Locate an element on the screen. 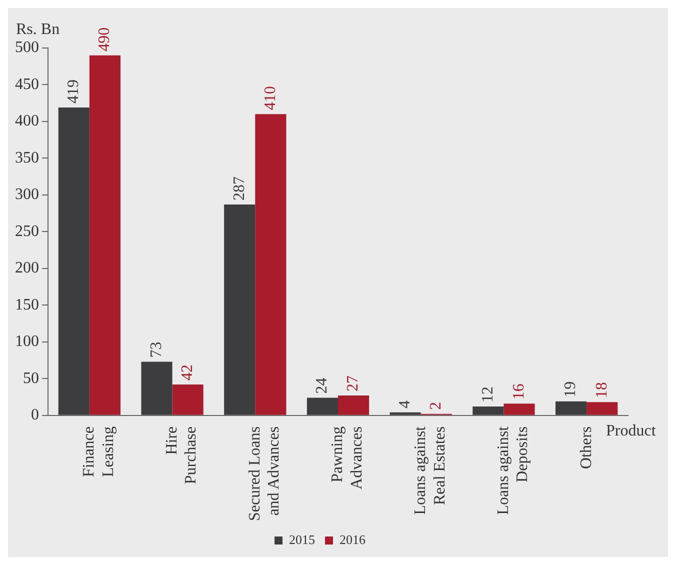 This screenshot has width=676, height=565. y-tick-label: 500 is located at coordinates (27, 47).